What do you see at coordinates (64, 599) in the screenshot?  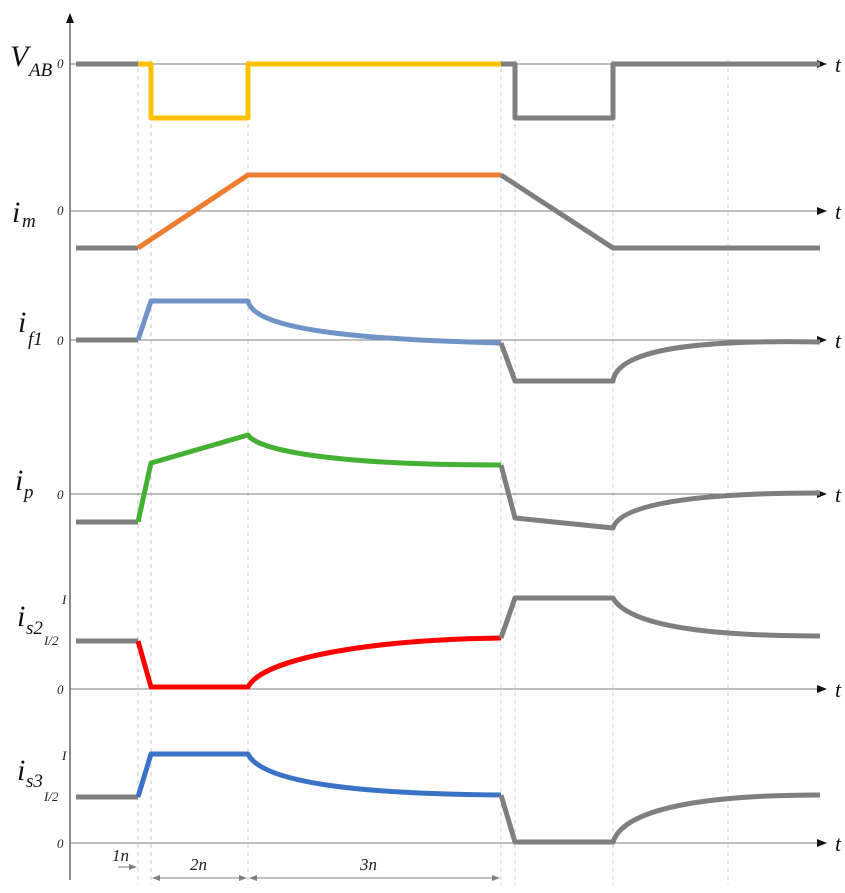 I see `is2-top-label: I` at bounding box center [64, 599].